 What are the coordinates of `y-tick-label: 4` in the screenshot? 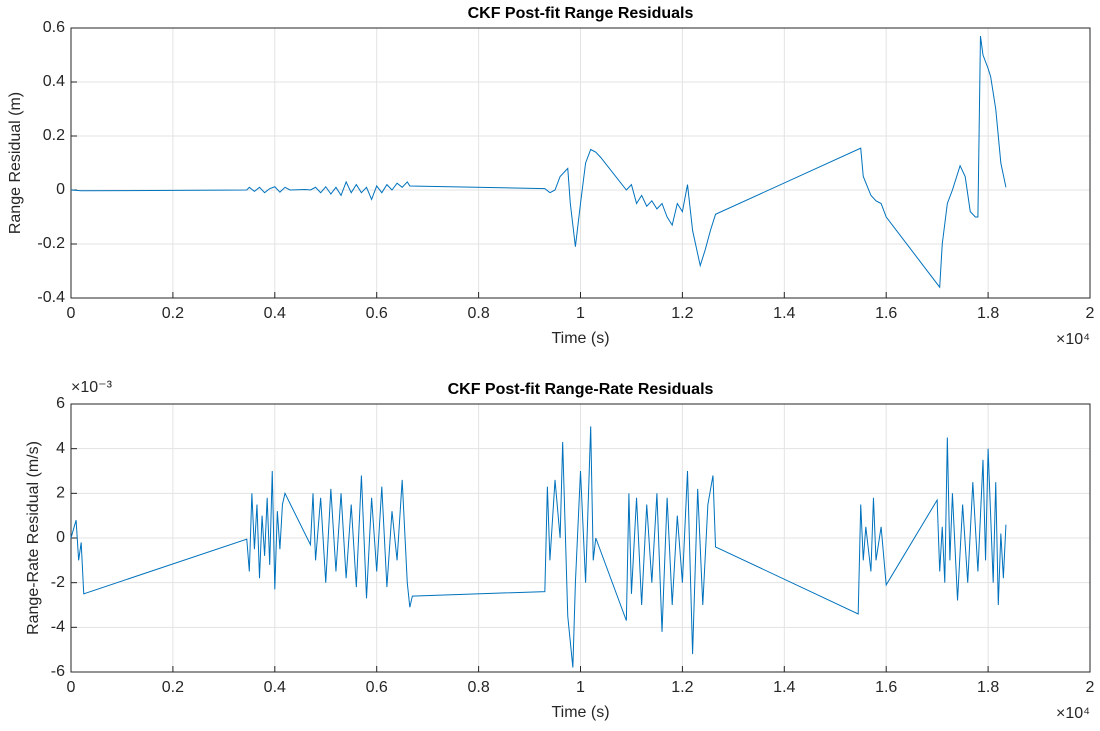 It's located at (60, 448).